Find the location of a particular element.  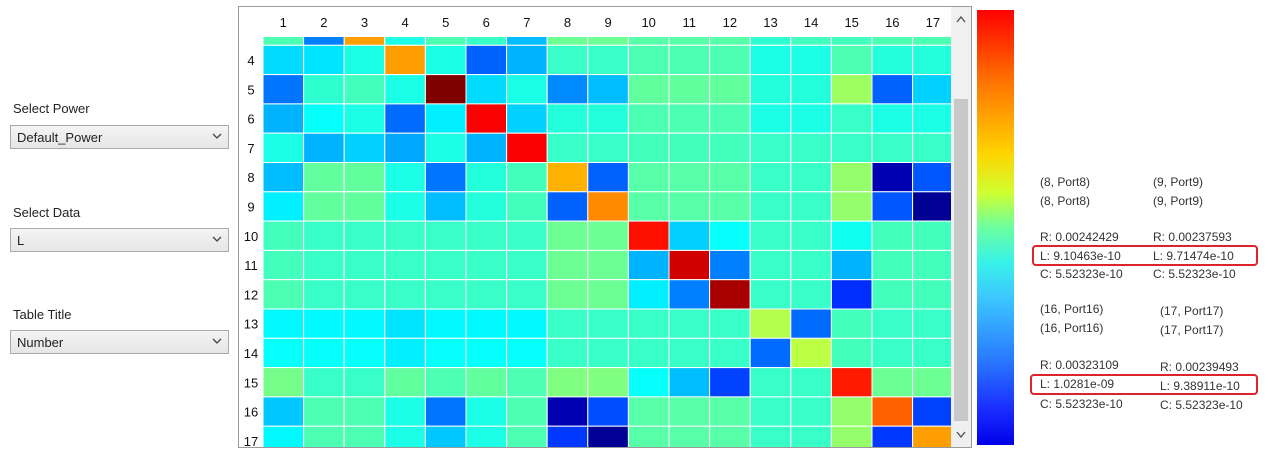

scroll-up-arrow-icon is located at coordinates (961, 19).